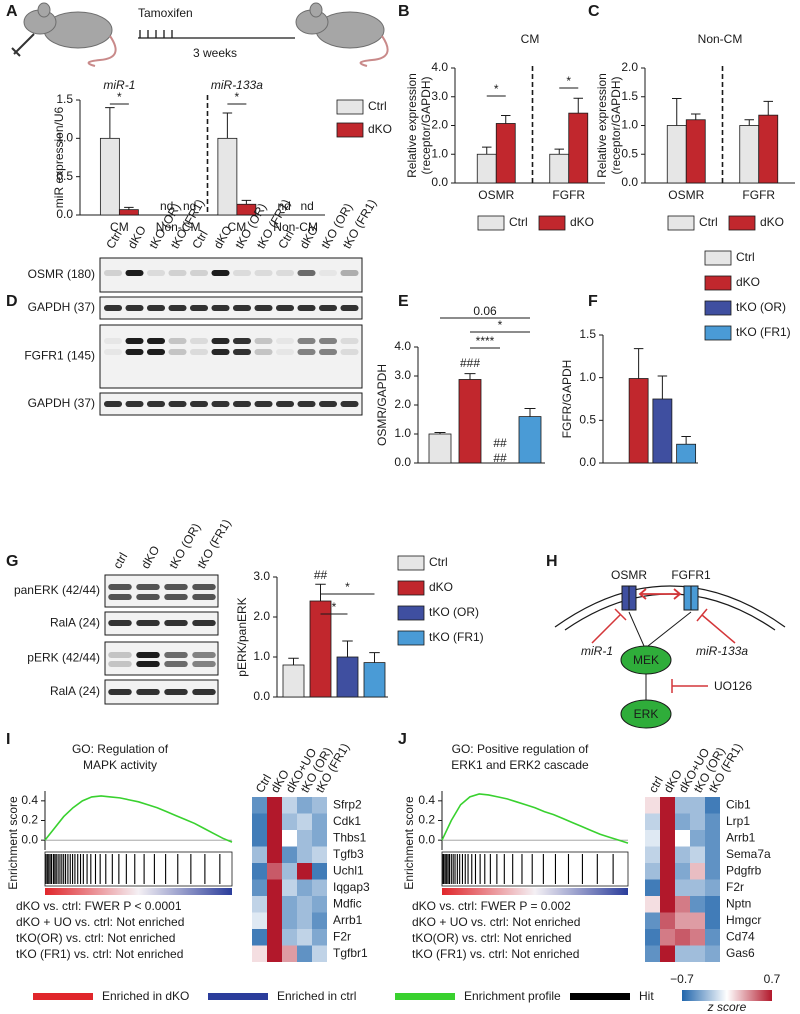 The image size is (800, 1014). Describe the element at coordinates (520, 765) in the screenshot. I see `plot-title: ERK1 and ERK2 cascade` at that location.